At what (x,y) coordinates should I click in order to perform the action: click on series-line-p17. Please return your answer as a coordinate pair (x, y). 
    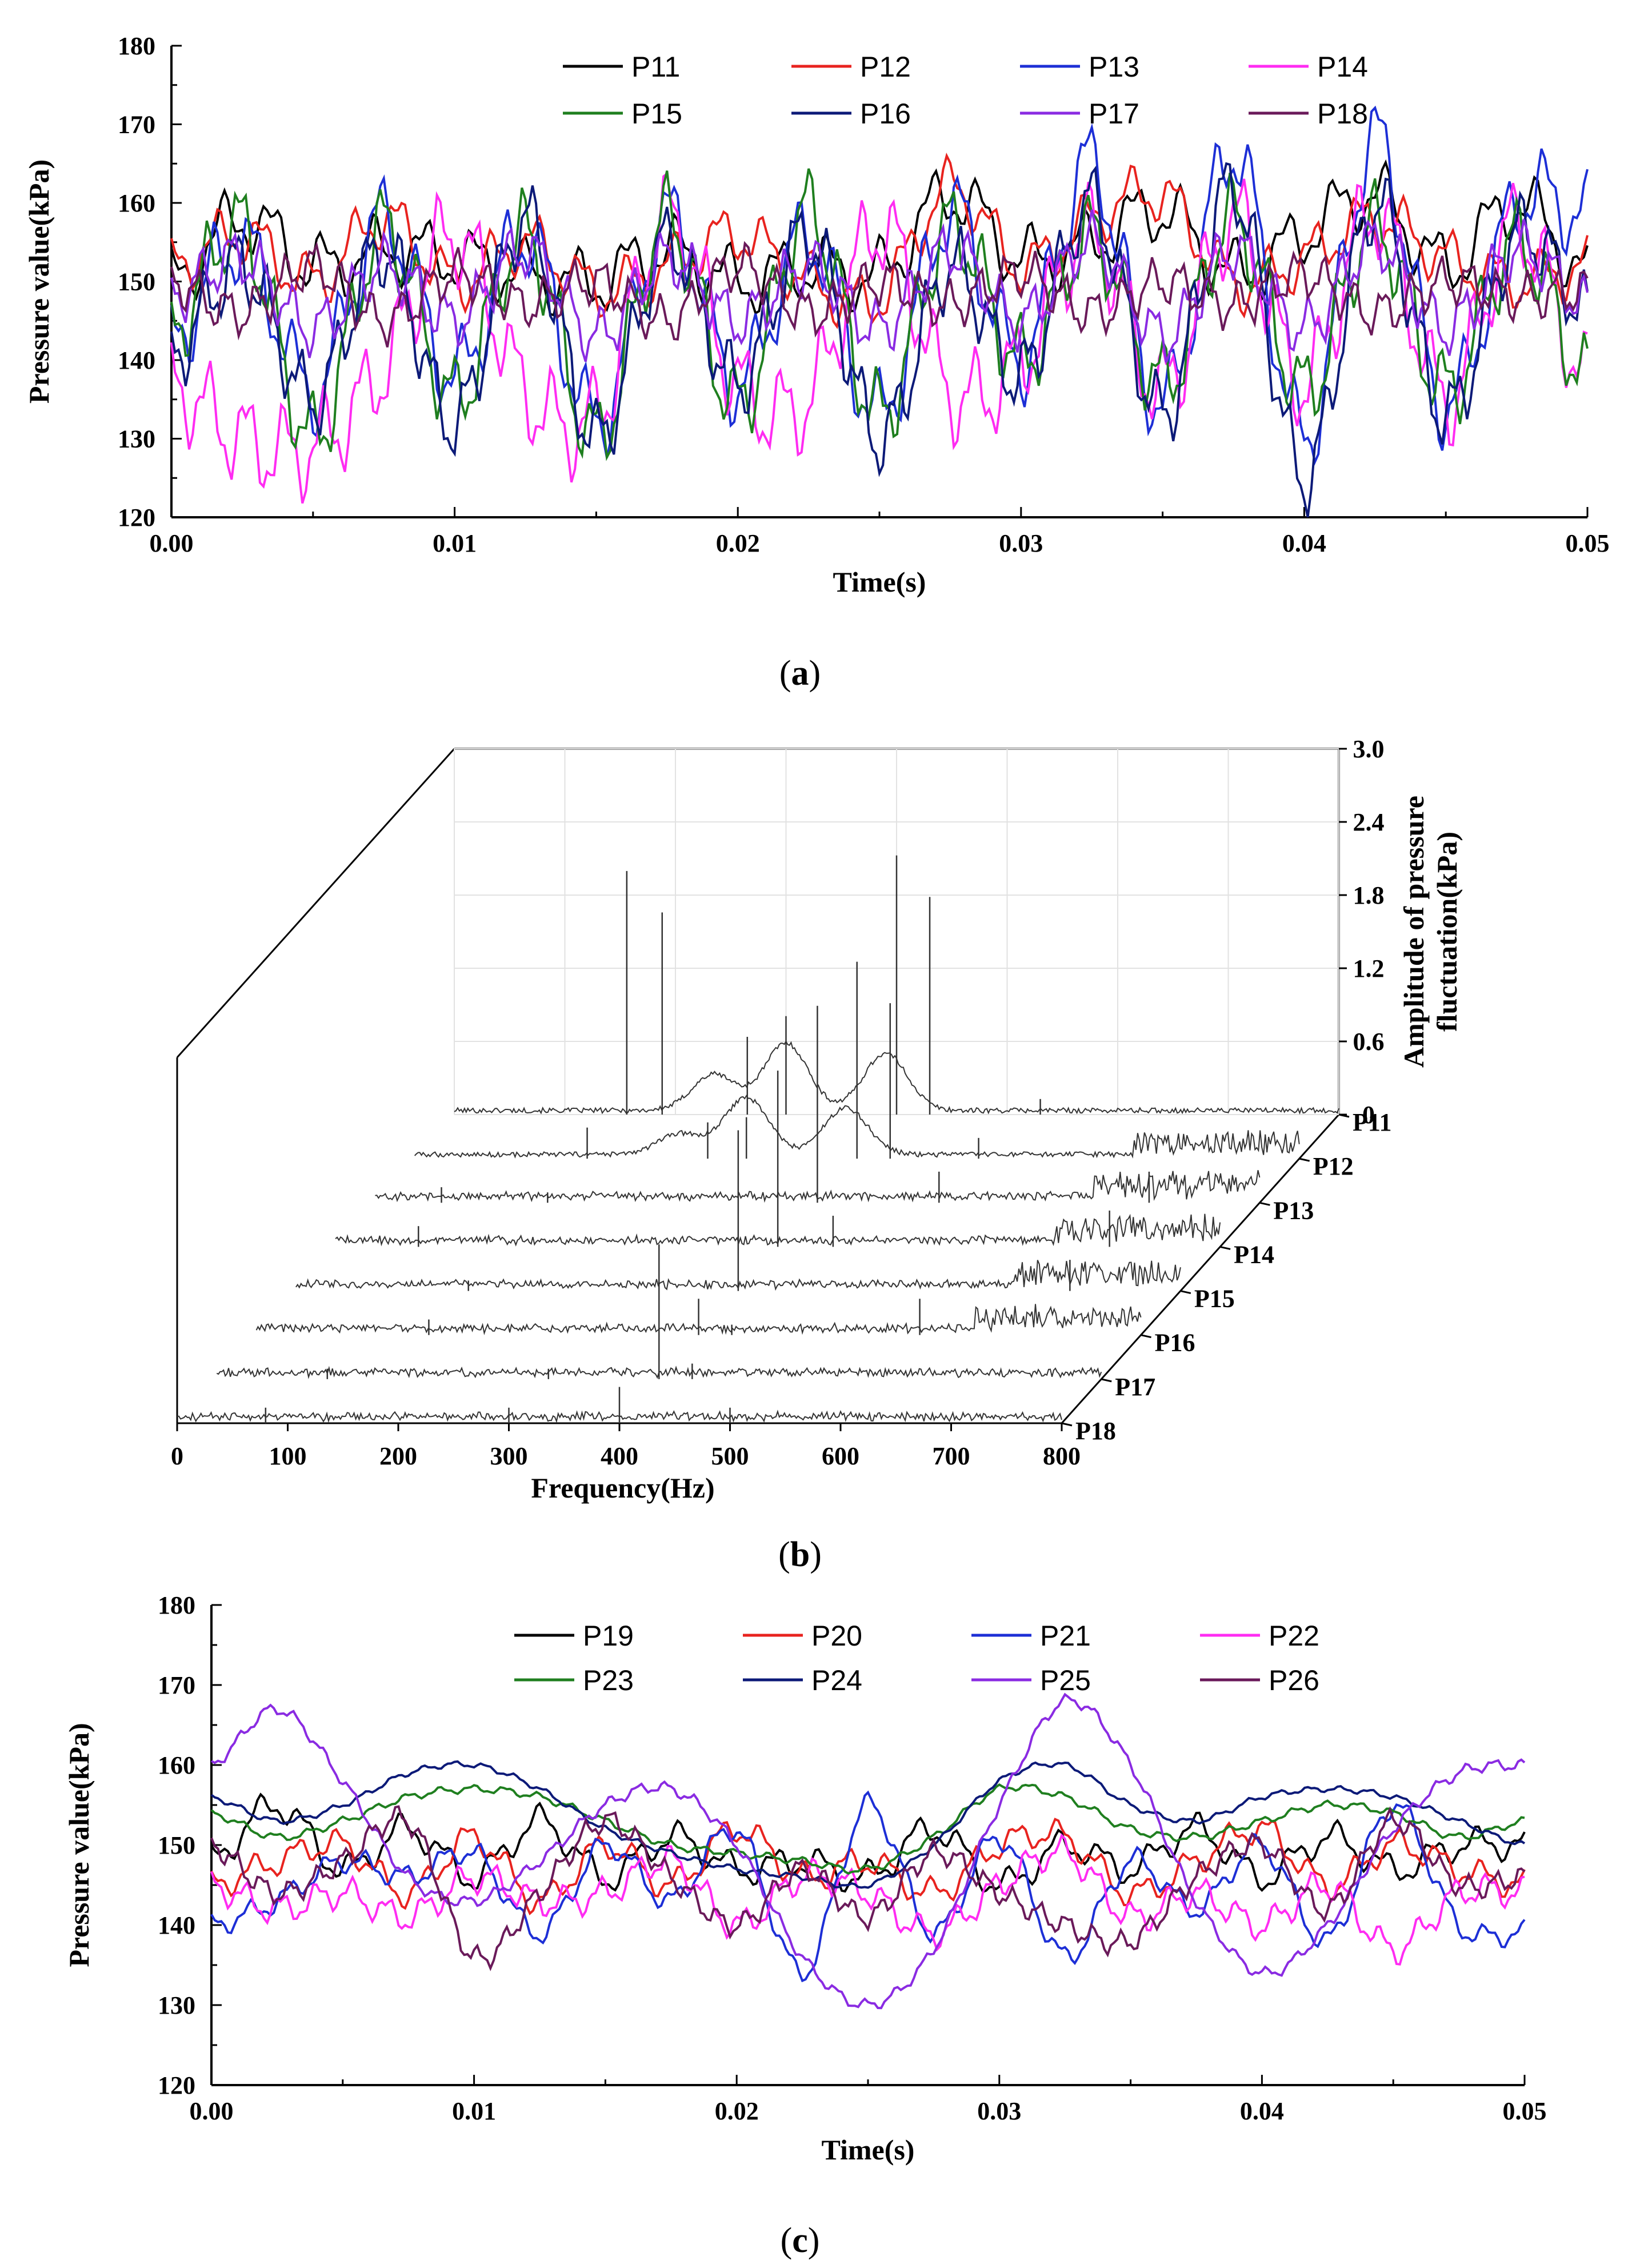
    Looking at the image, I should click on (879, 286).